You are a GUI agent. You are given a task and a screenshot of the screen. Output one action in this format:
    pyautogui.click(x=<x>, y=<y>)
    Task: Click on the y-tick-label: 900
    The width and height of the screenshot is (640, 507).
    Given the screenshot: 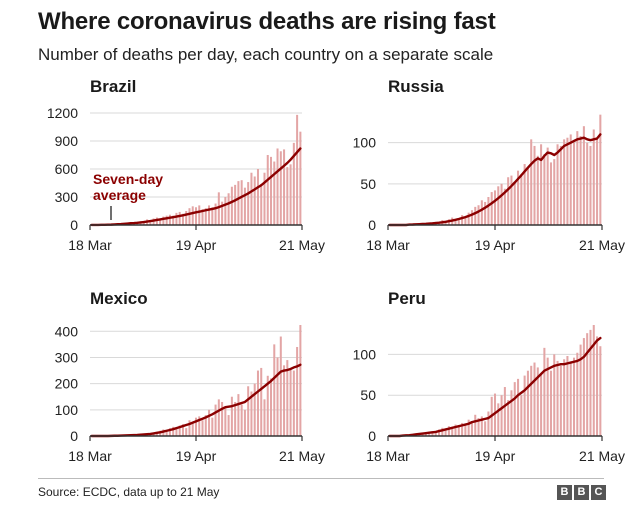 What is the action you would take?
    pyautogui.click(x=67, y=141)
    